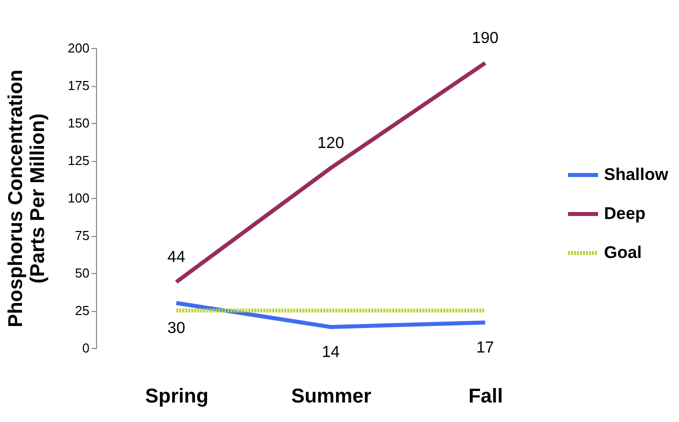  What do you see at coordinates (637, 174) in the screenshot?
I see `legend-label: Shallow` at bounding box center [637, 174].